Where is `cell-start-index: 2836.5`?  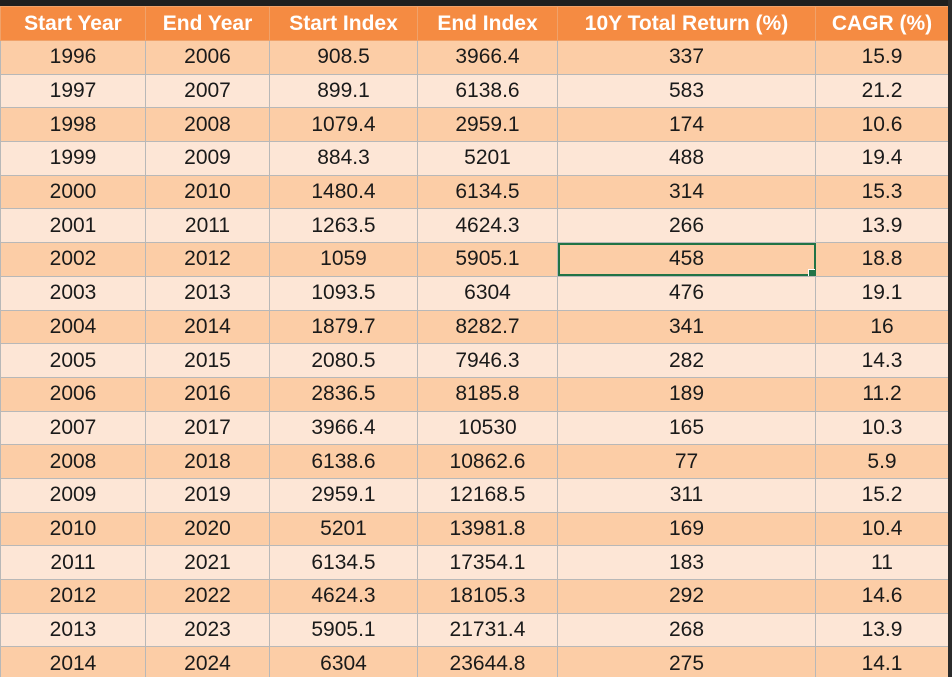 cell-start-index: 2836.5 is located at coordinates (343, 394).